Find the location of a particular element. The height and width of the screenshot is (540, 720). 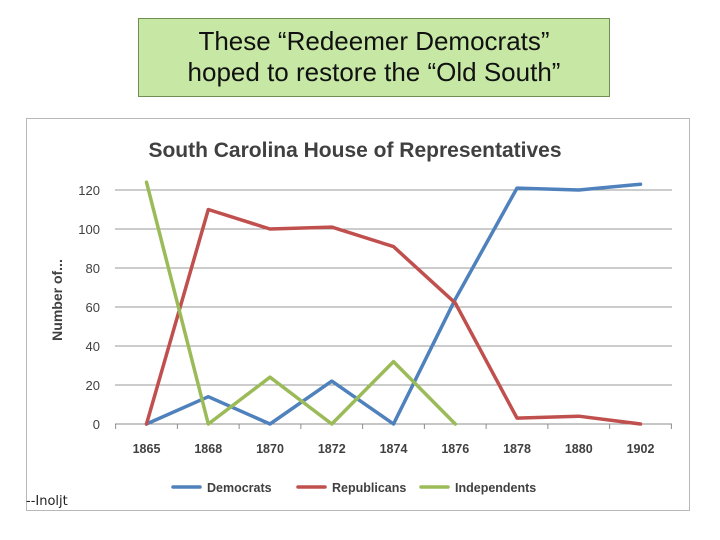

legend-label-republicans: Republicans is located at coordinates (369, 488).